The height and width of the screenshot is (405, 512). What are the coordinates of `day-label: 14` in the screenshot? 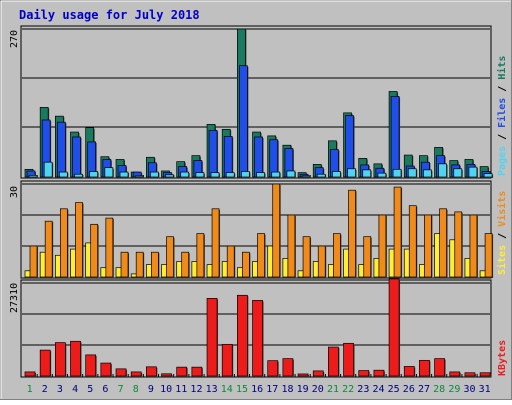 It's located at (227, 389).